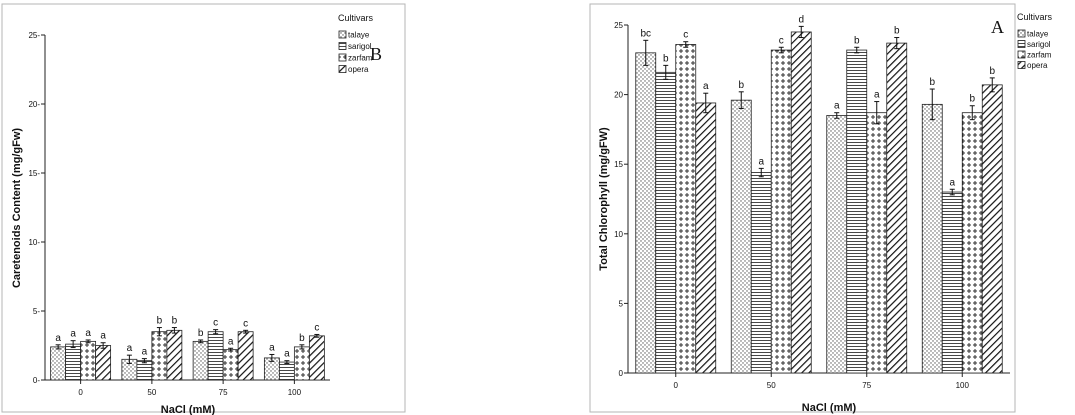  Describe the element at coordinates (997, 27) in the screenshot. I see `panel-label: A` at that location.